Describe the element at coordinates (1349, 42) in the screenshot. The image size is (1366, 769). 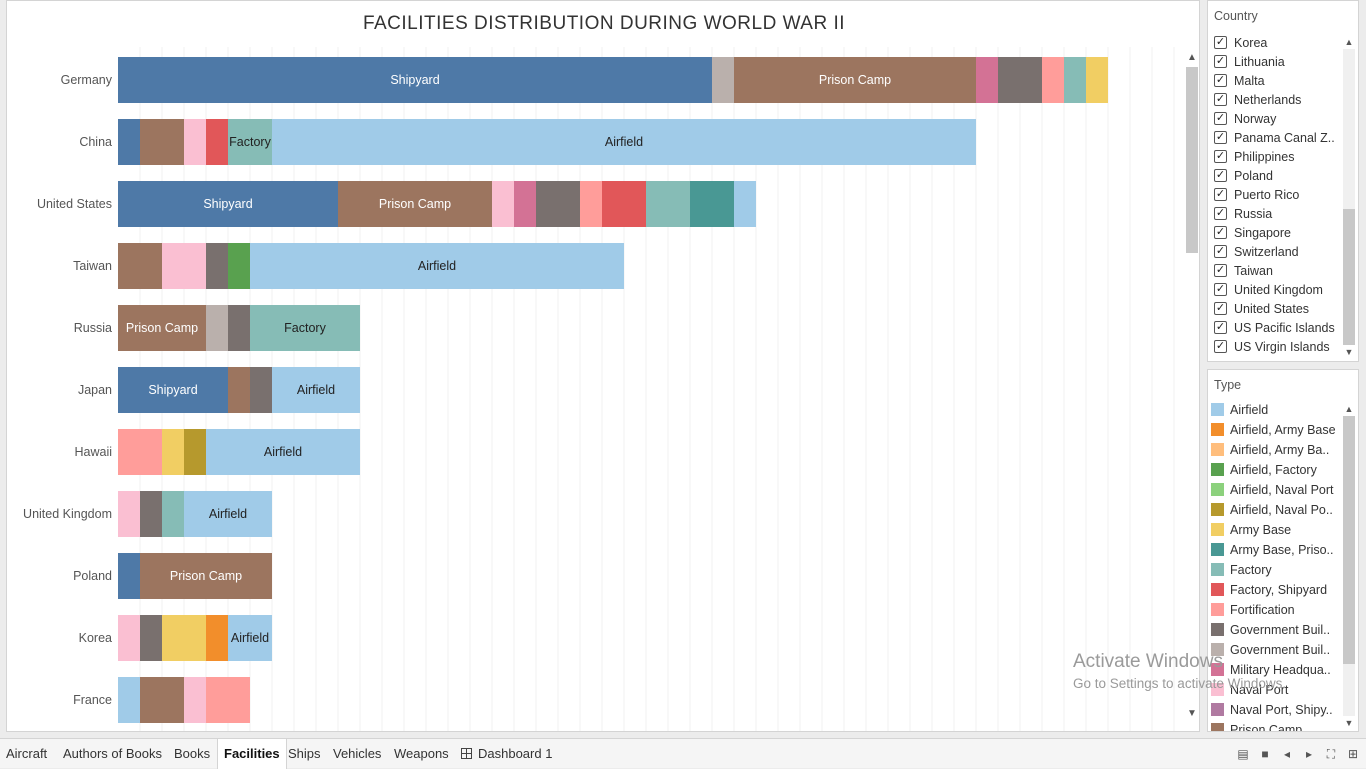
I see `scroll-up-arrow-icon: ▲` at that location.